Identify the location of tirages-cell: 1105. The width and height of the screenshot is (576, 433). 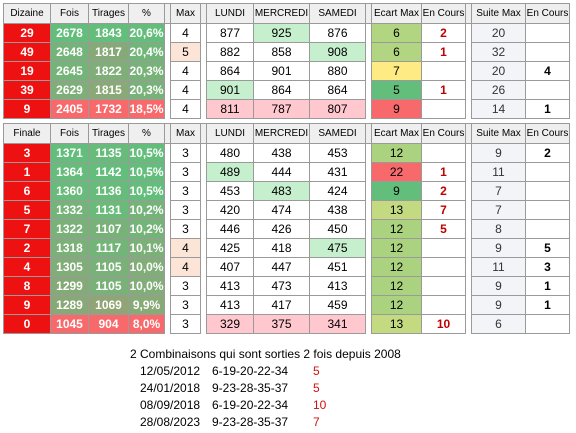
(108, 267).